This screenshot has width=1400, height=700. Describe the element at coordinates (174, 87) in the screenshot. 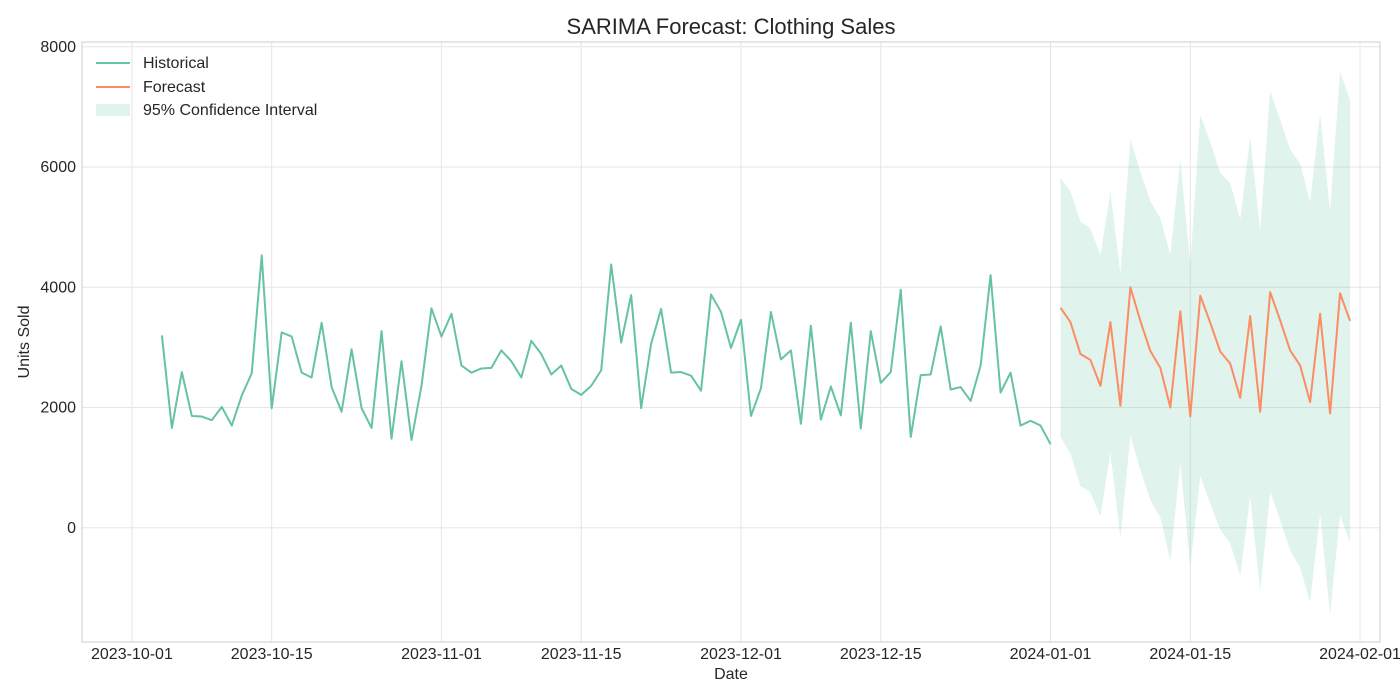

I see `legend-forecast-label: Forecast` at that location.